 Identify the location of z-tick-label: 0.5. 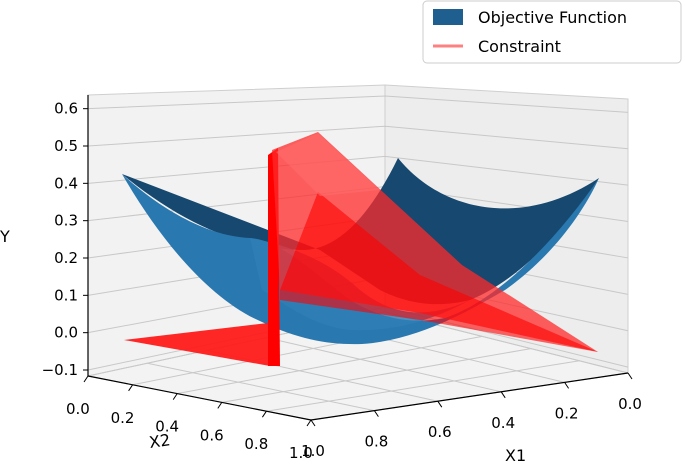
(66, 146).